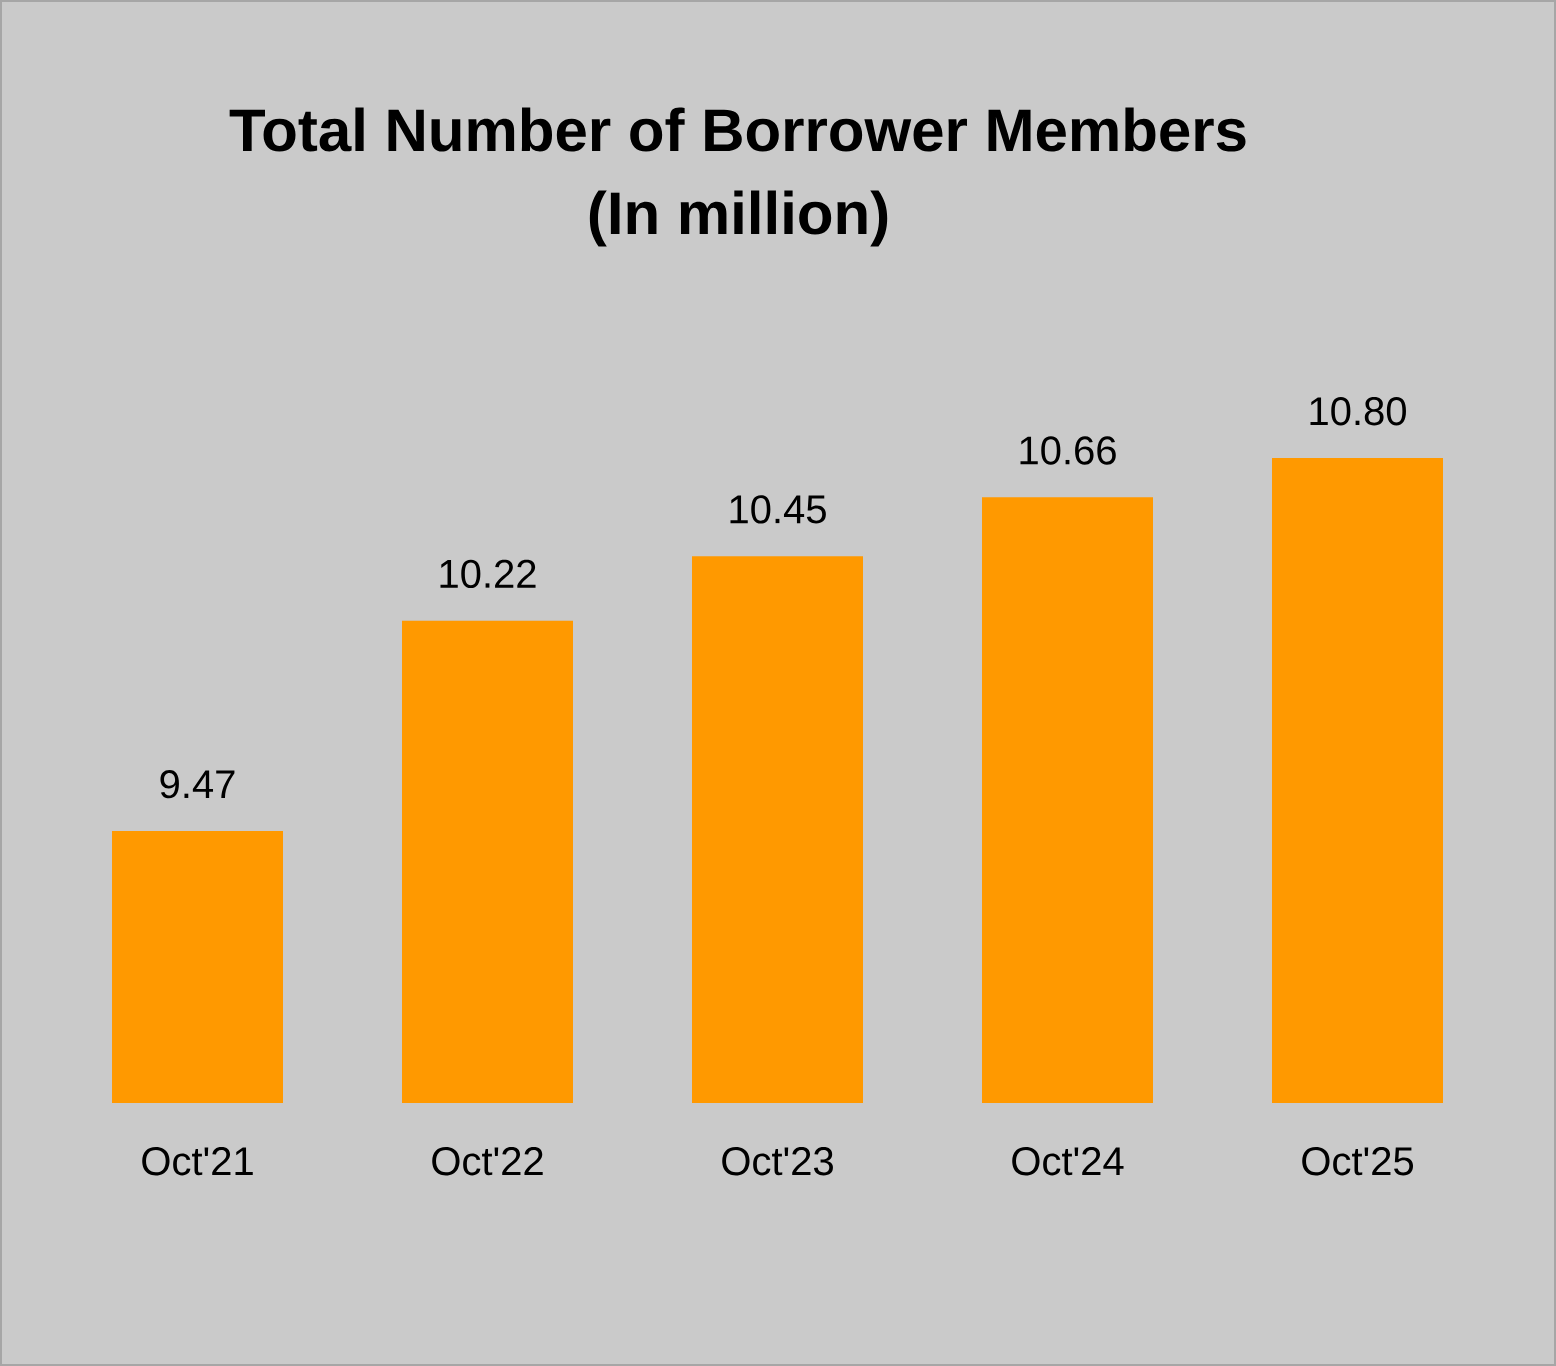 This screenshot has height=1366, width=1556. Describe the element at coordinates (1068, 1161) in the screenshot. I see `x-tick-label: Oct'24` at that location.